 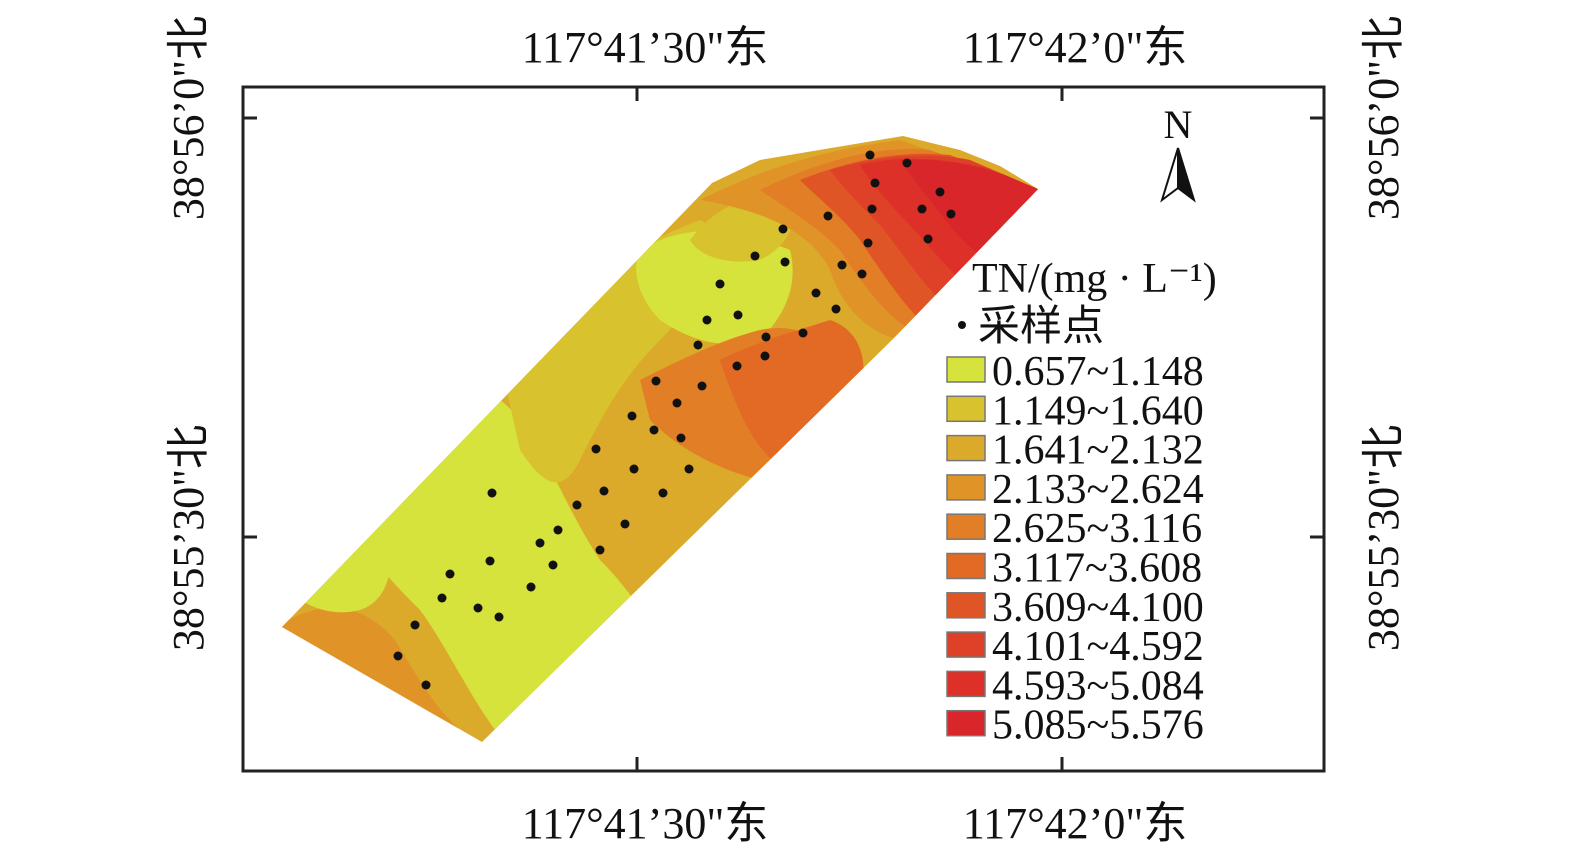 I want to click on legend-class-label: 5.085~5.576, so click(x=1098, y=726).